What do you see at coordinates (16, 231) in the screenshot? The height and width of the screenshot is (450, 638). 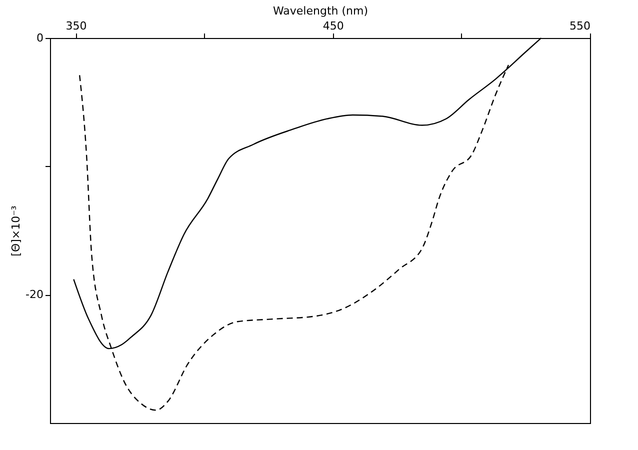 I see `y-axis-title: [Θ]×10⁻³` at bounding box center [16, 231].